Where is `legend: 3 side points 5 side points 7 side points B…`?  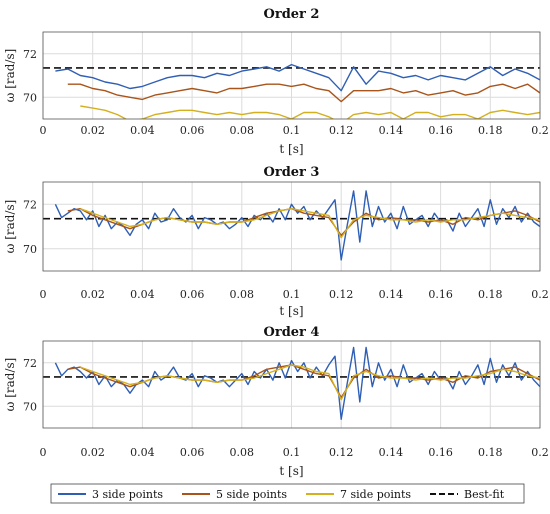 legend: 3 side points 5 side points 7 side points B… is located at coordinates (287, 493).